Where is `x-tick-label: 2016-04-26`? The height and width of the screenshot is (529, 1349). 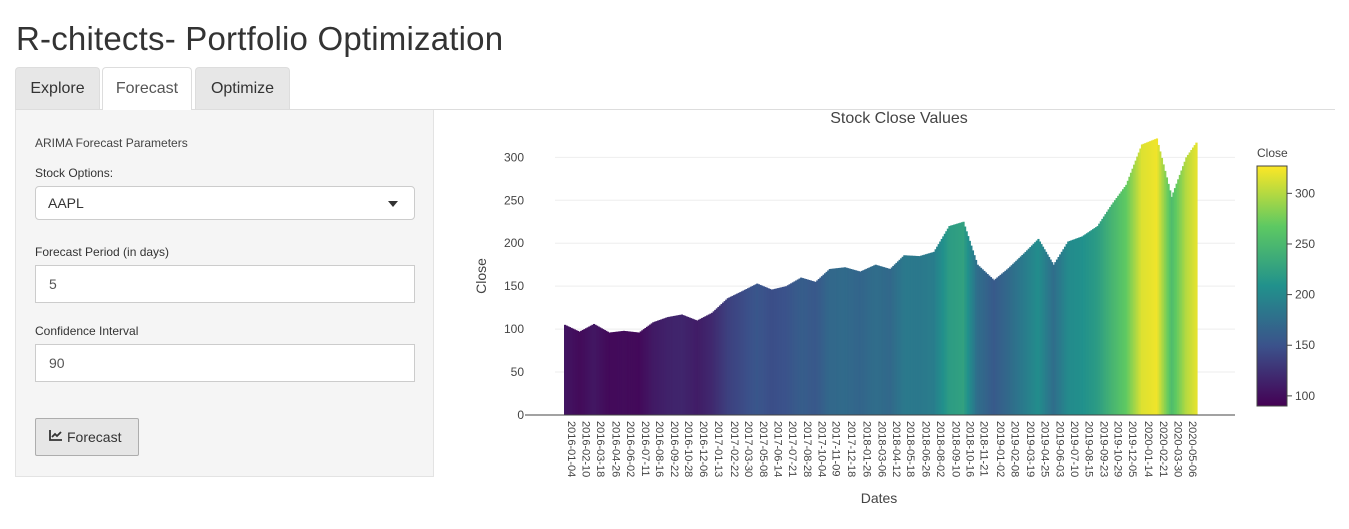
x-tick-label: 2016-04-26 is located at coordinates (615, 449).